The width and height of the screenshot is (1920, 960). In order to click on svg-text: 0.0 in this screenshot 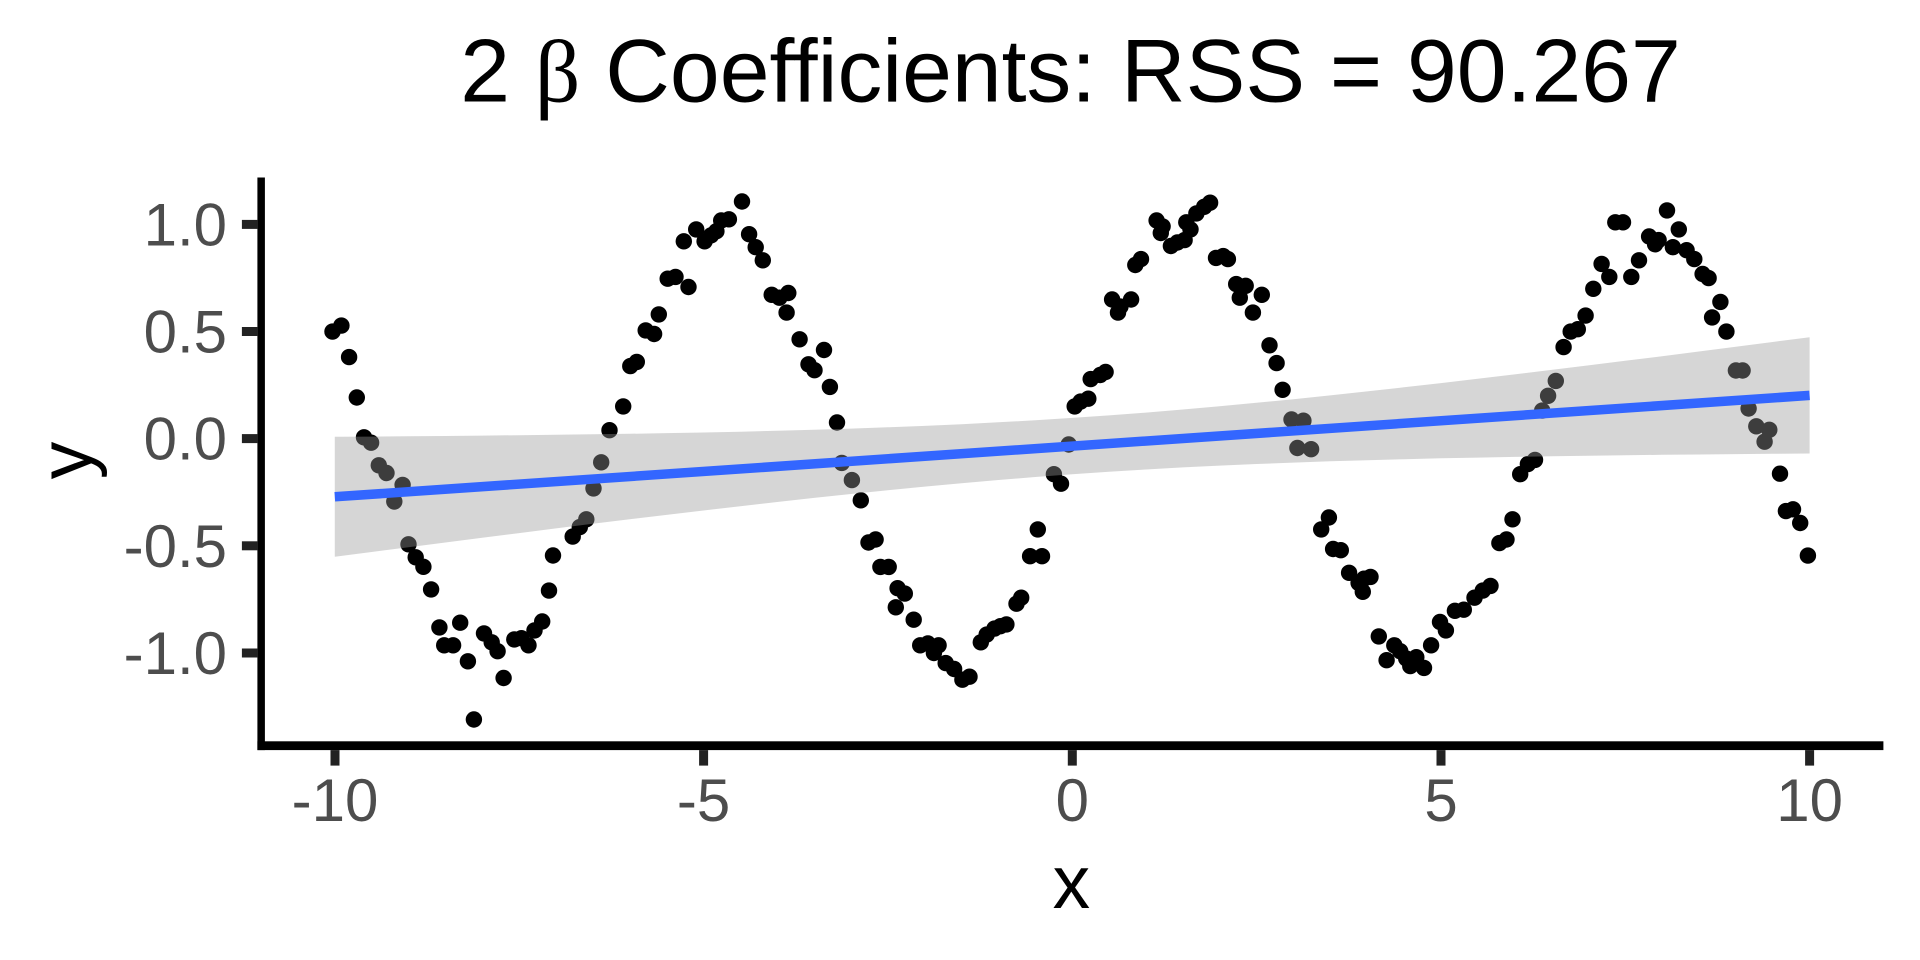, I will do `click(185, 439)`.